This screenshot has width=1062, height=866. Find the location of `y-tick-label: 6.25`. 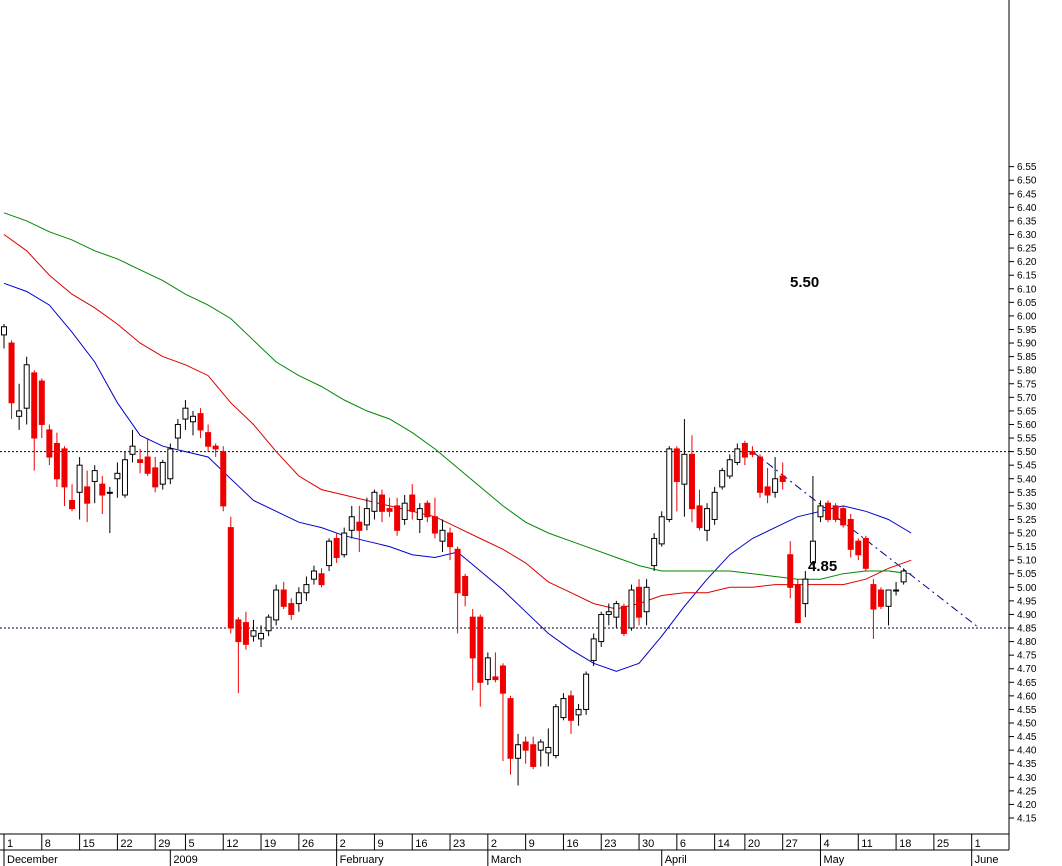

y-tick-label: 6.25 is located at coordinates (1027, 249).